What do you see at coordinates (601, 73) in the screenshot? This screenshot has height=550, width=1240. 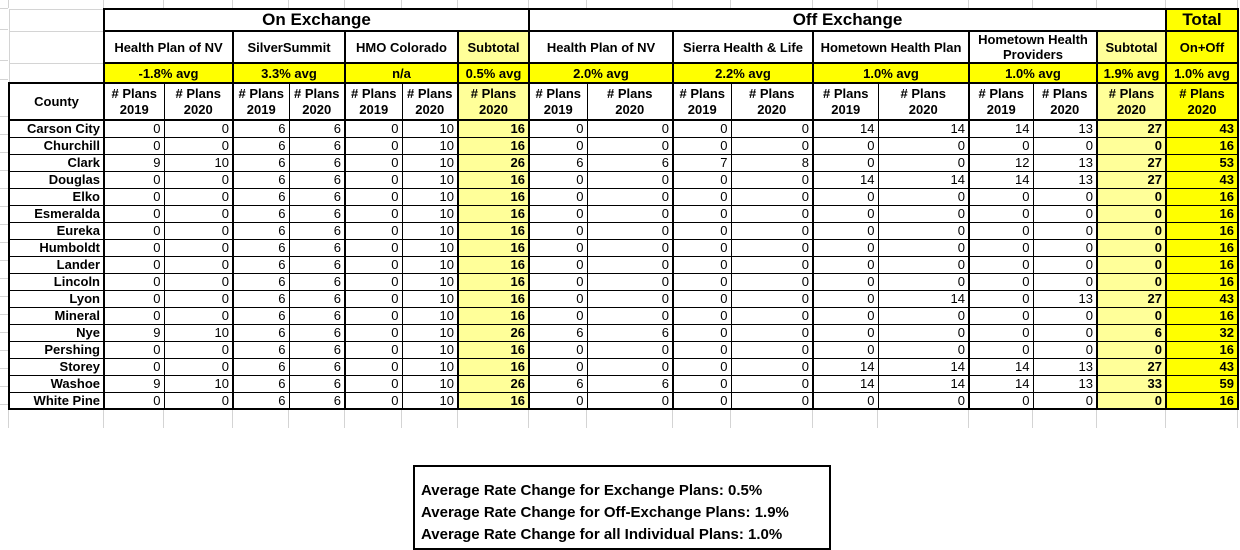 I see `avg-rate-cell: 2.0% avg` at bounding box center [601, 73].